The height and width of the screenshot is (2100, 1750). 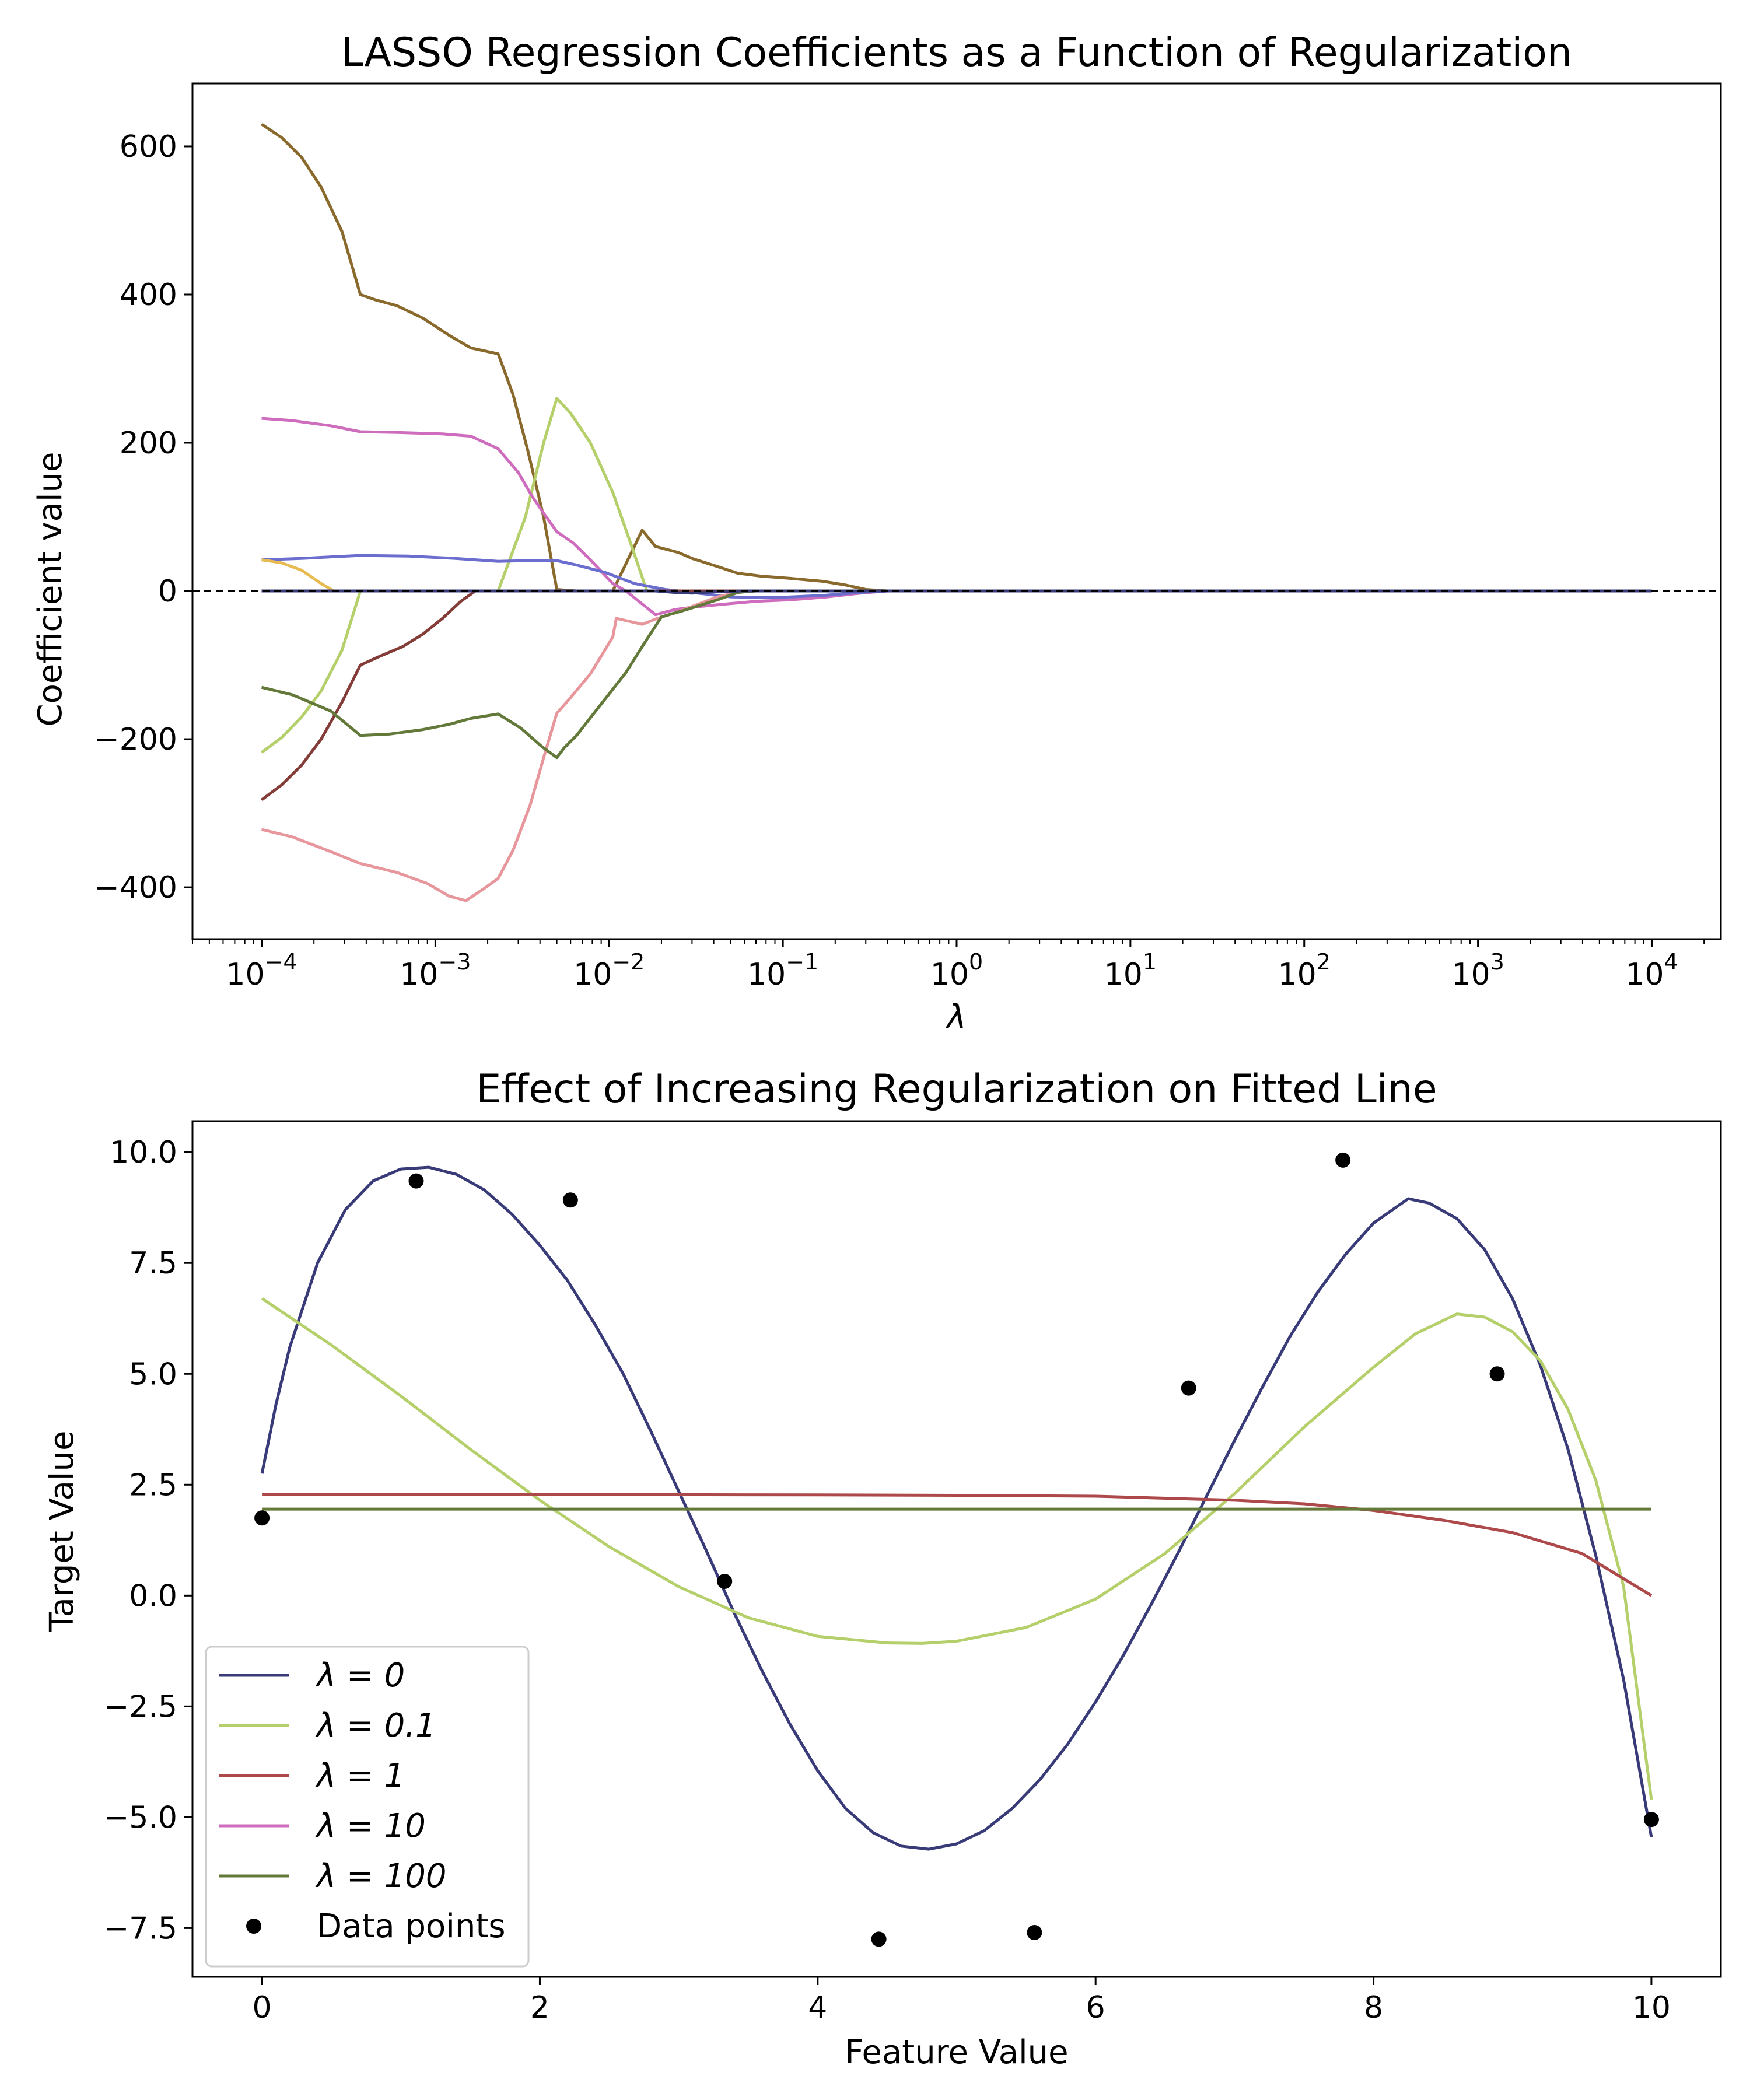 What do you see at coordinates (1651, 2007) in the screenshot?
I see `chart2-x-tick-label: 10` at bounding box center [1651, 2007].